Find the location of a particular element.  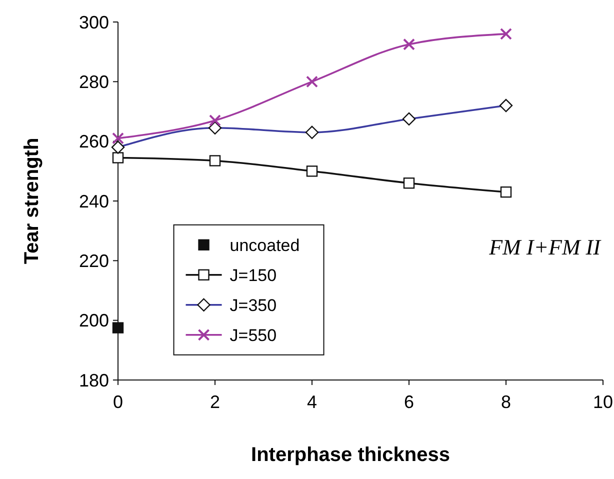

legend-label: J=550 is located at coordinates (253, 335).